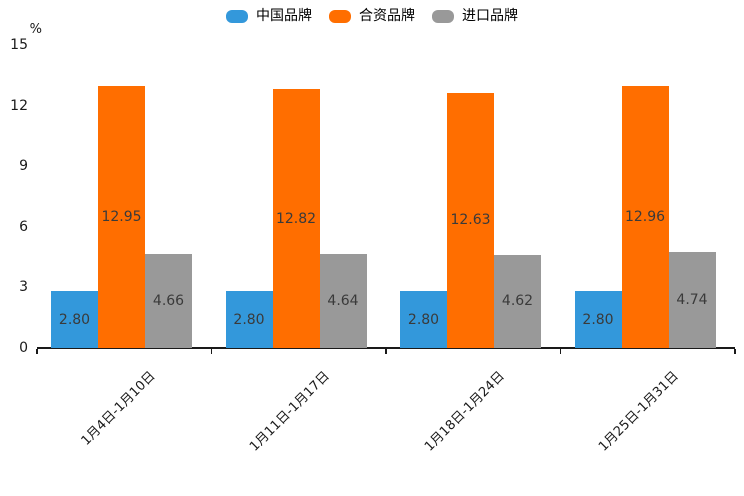 The image size is (744, 496). I want to click on bar-value-label-joint-venture-brand-3: 12.96, so click(645, 217).